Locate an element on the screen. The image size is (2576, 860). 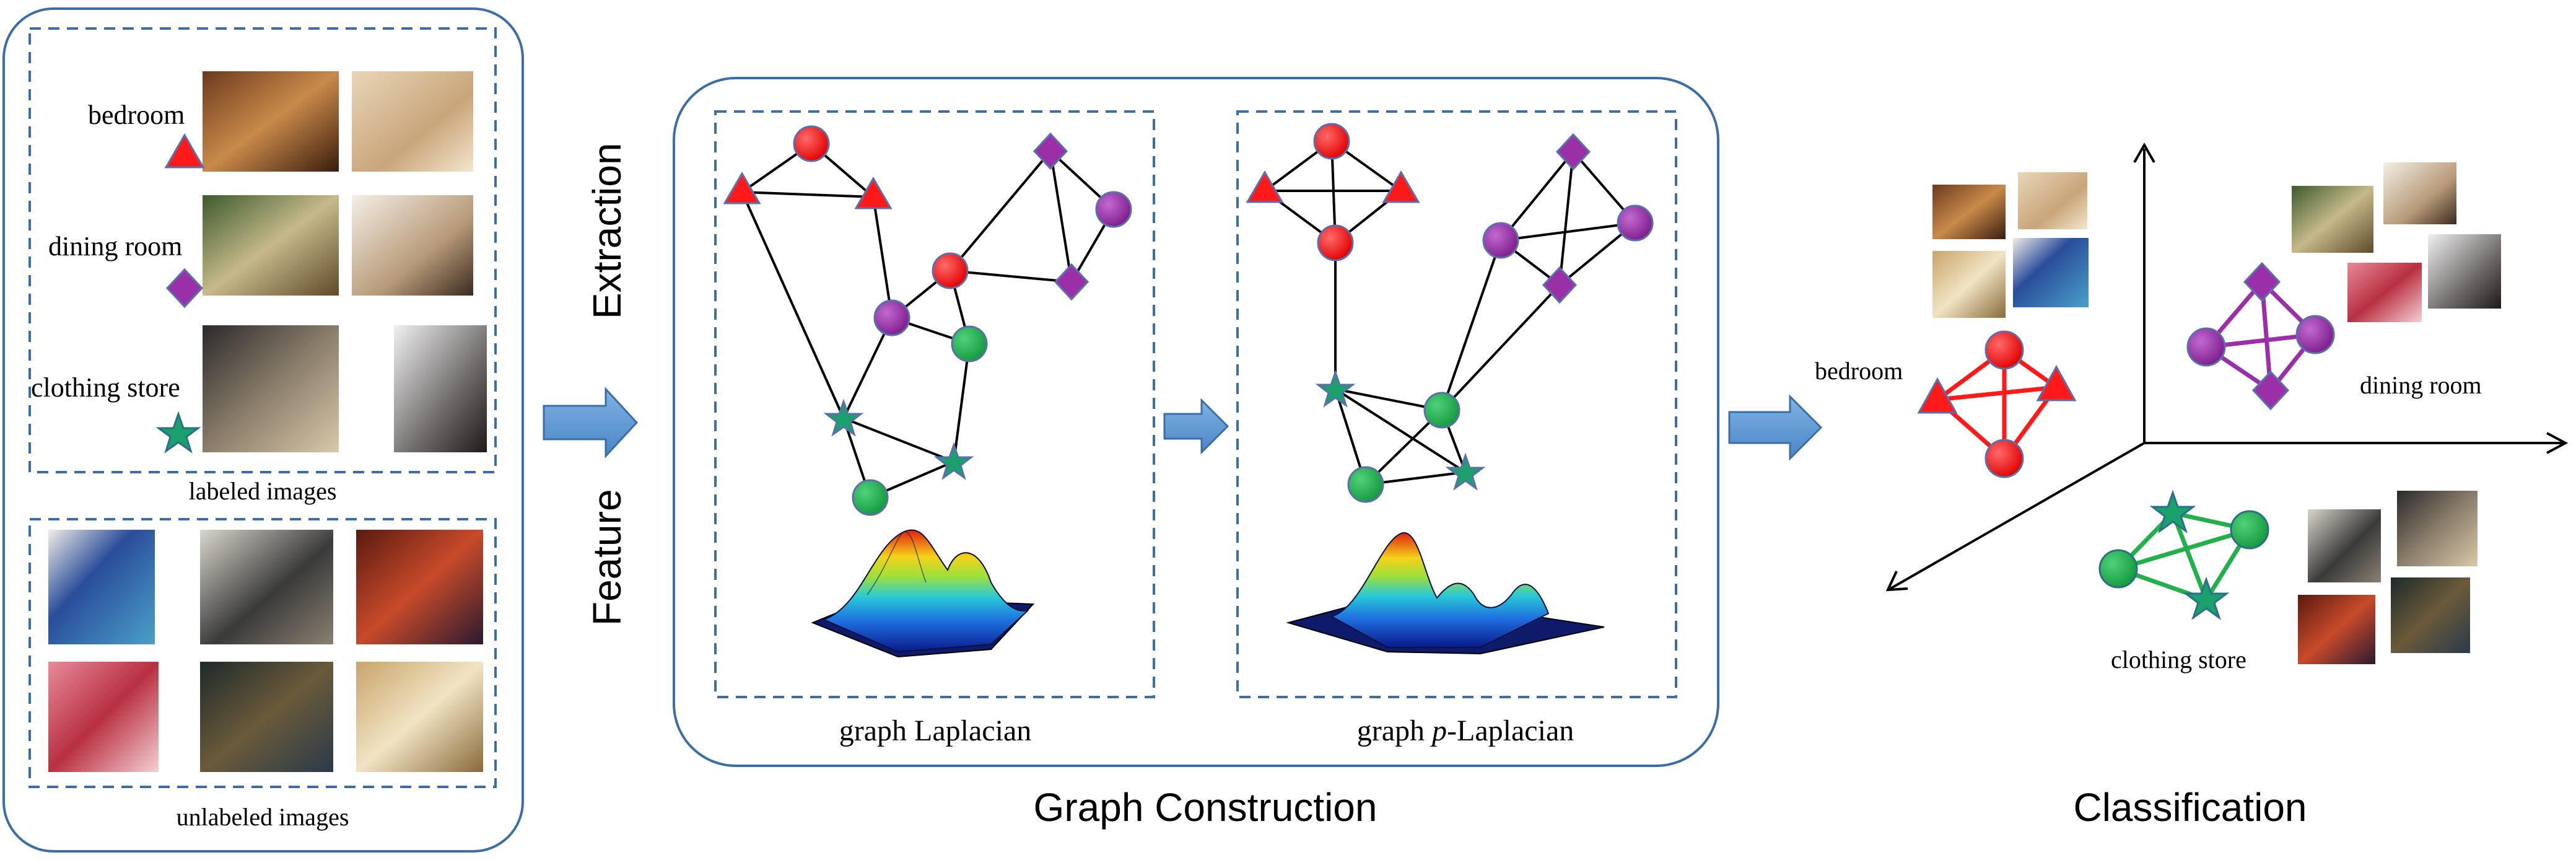
section-title-classification: Classification is located at coordinates (2190, 807).